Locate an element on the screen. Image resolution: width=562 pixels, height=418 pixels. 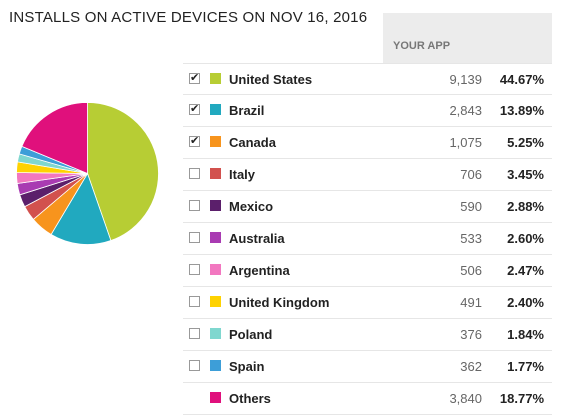
table-row: Spain 362 1.77% is located at coordinates (367, 367).